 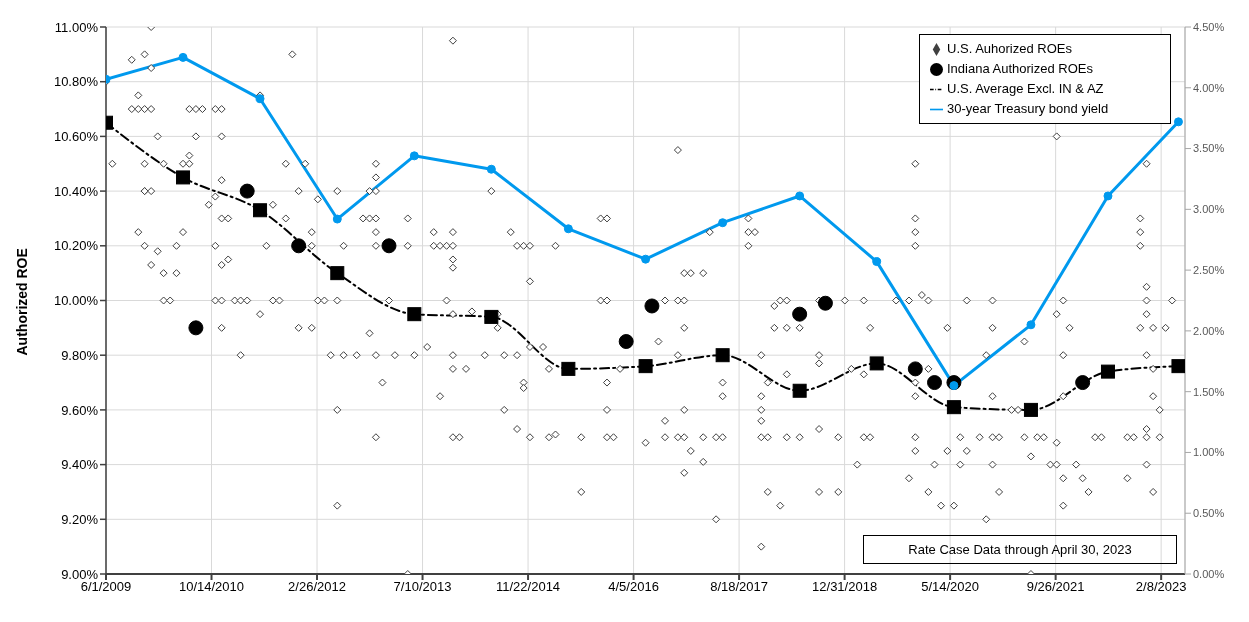 I want to click on legend-label: 30-year Treasury bond yield, so click(x=1028, y=108).